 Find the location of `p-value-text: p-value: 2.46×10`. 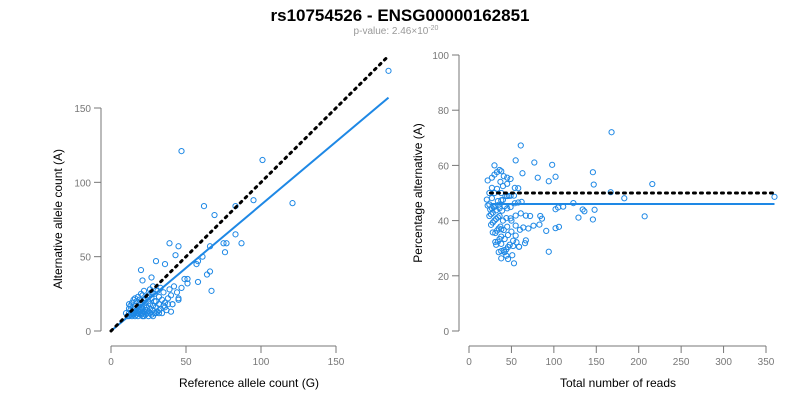

p-value-text: p-value: 2.46×10 is located at coordinates (391, 31).